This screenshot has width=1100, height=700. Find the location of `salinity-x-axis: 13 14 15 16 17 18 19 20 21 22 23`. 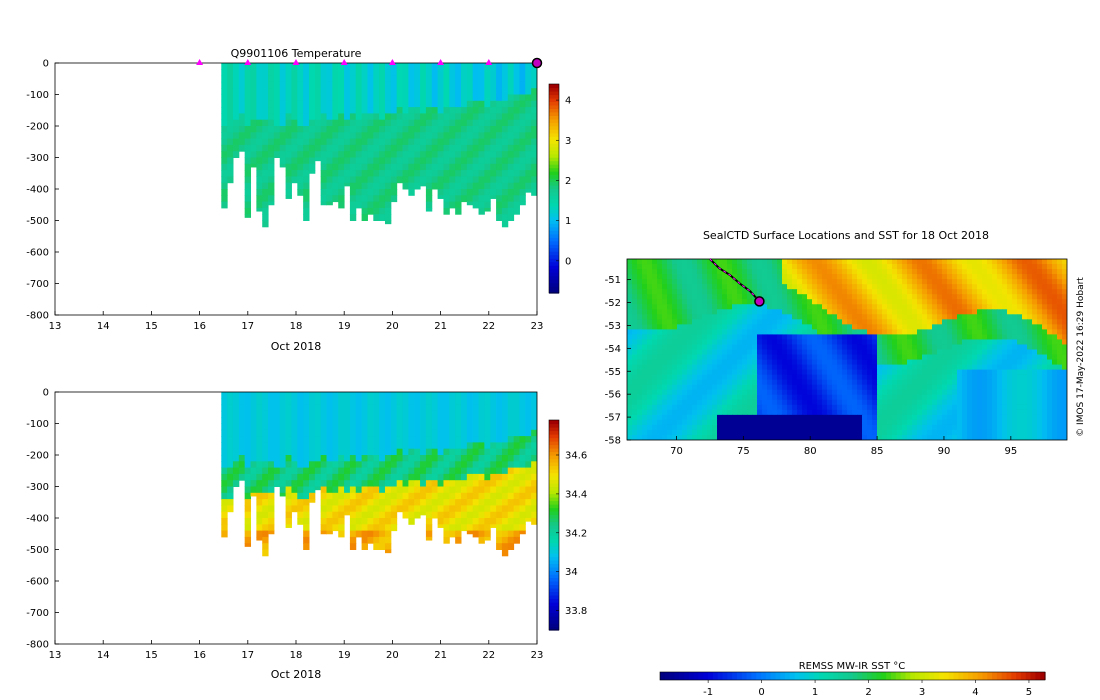

salinity-x-axis: 13 14 15 16 17 18 19 20 21 22 23 is located at coordinates (296, 650).